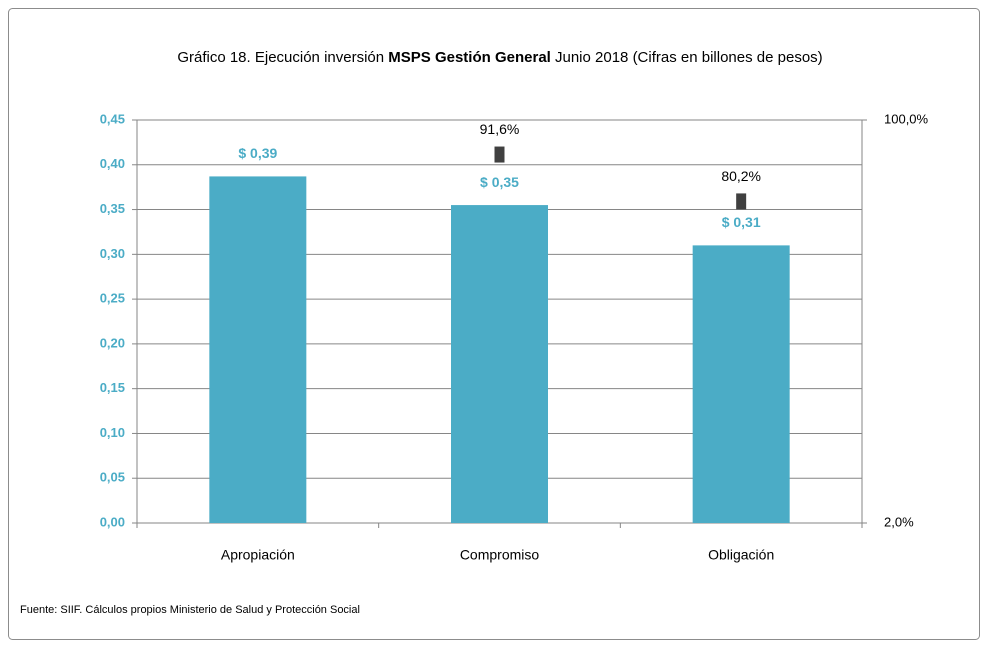  What do you see at coordinates (112, 163) in the screenshot?
I see `y-tick-label: 0,40` at bounding box center [112, 163].